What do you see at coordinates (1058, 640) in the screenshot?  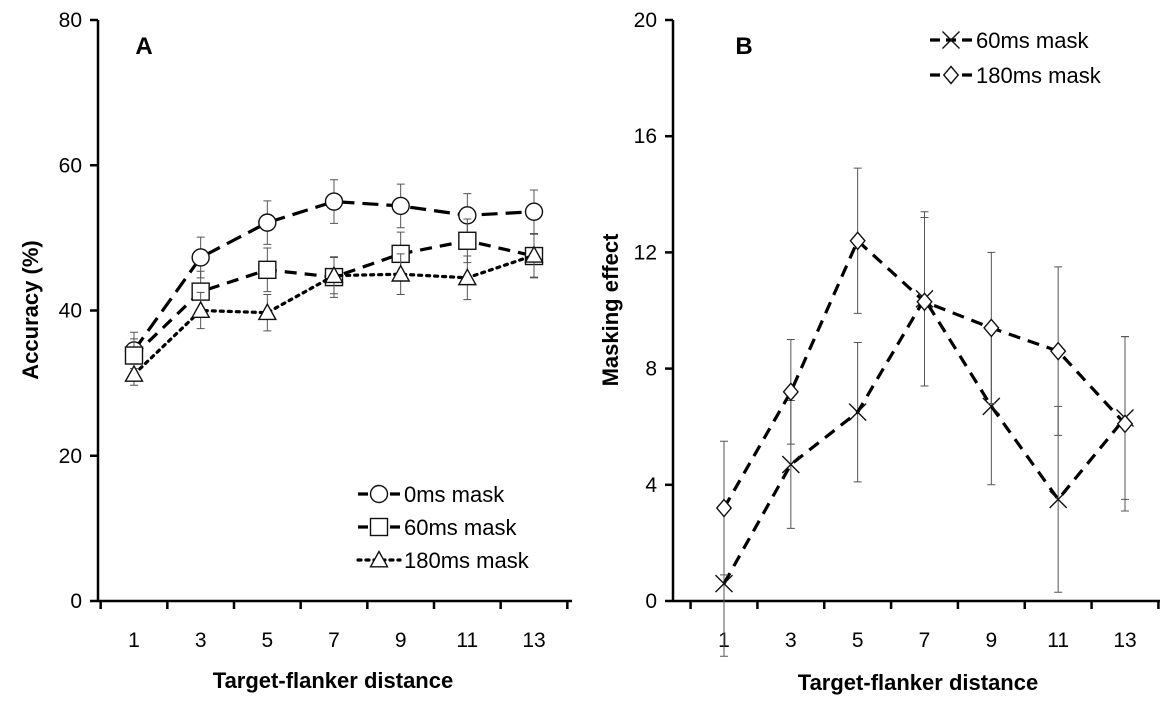 I see `panel-b-x-tick-label: 11` at bounding box center [1058, 640].